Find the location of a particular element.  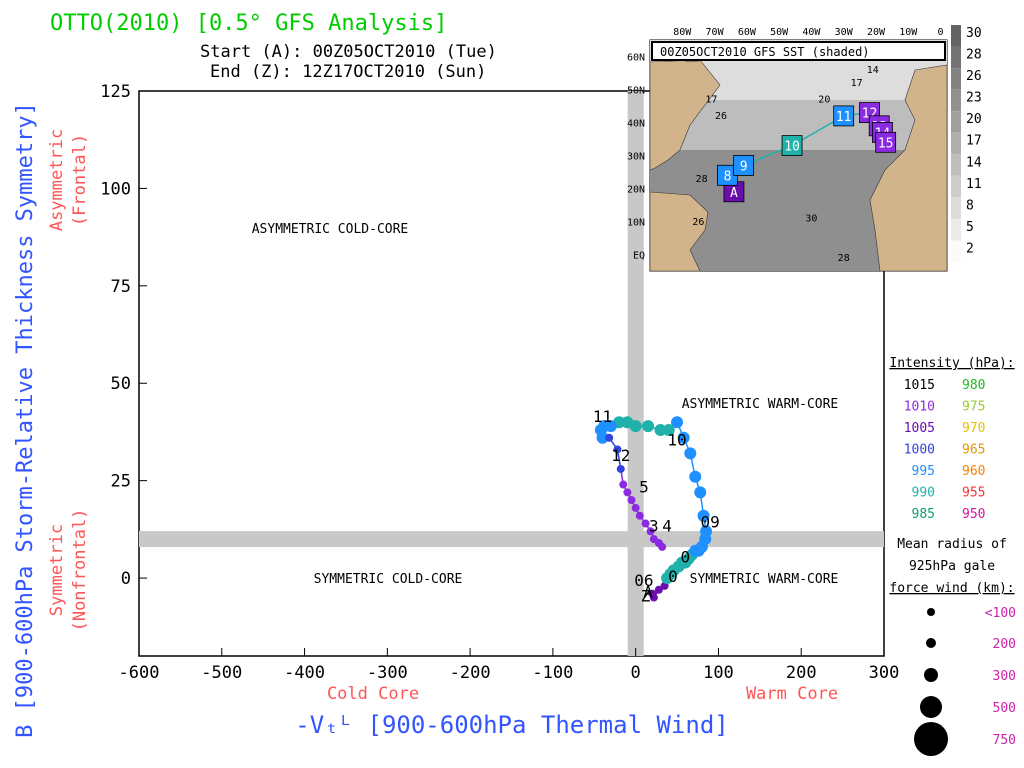

inset-lat-label: 50N is located at coordinates (636, 91).